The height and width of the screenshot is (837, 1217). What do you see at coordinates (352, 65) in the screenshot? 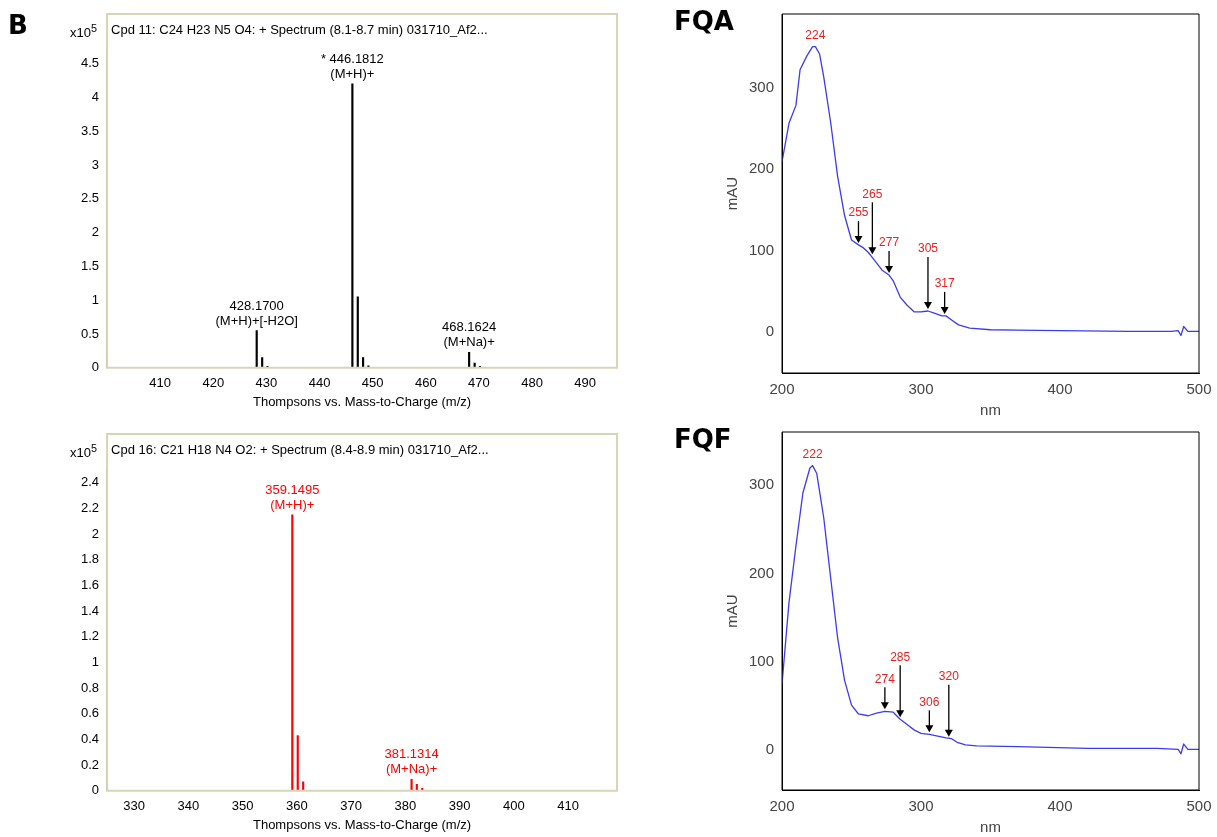
I see `annotation: * 446.1812 (M+H)+` at bounding box center [352, 65].